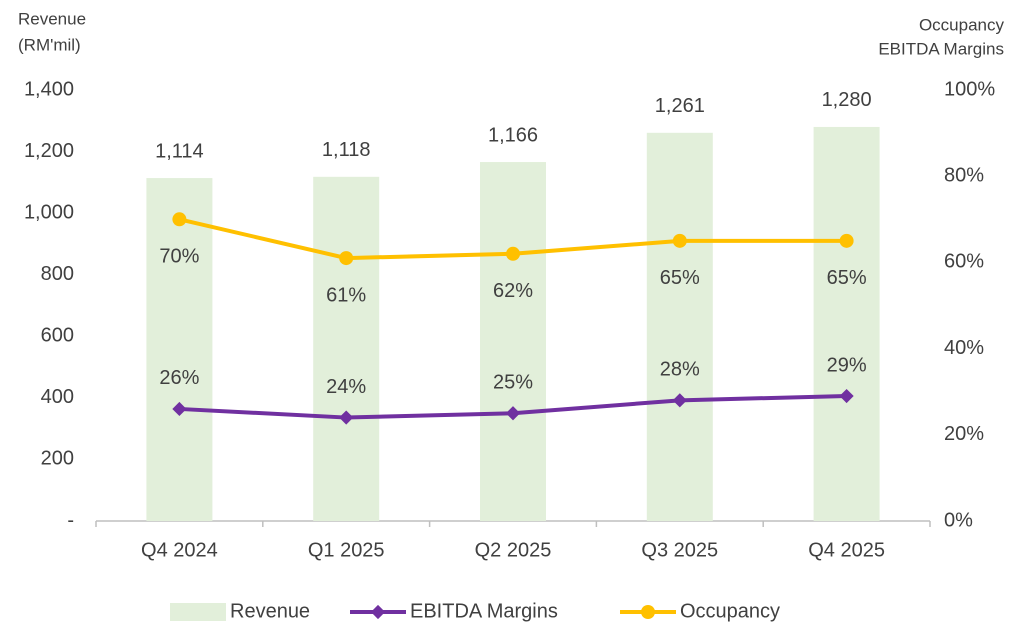 The width and height of the screenshot is (1020, 628). What do you see at coordinates (680, 370) in the screenshot?
I see `data-label: 28%` at bounding box center [680, 370].